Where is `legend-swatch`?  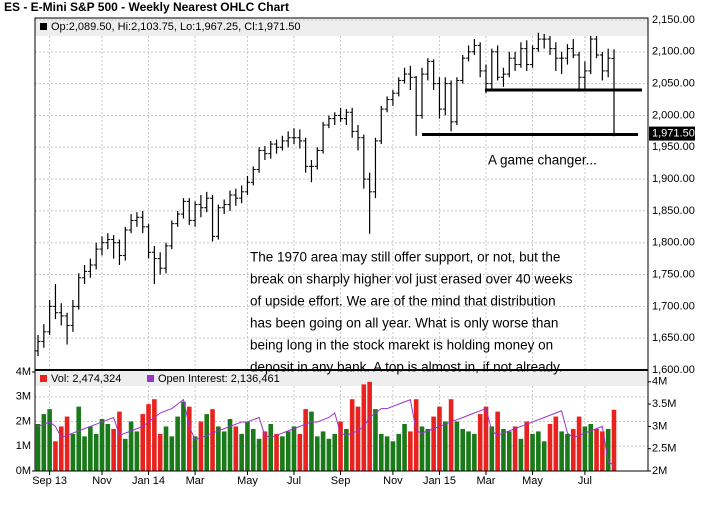
legend-swatch is located at coordinates (43, 26).